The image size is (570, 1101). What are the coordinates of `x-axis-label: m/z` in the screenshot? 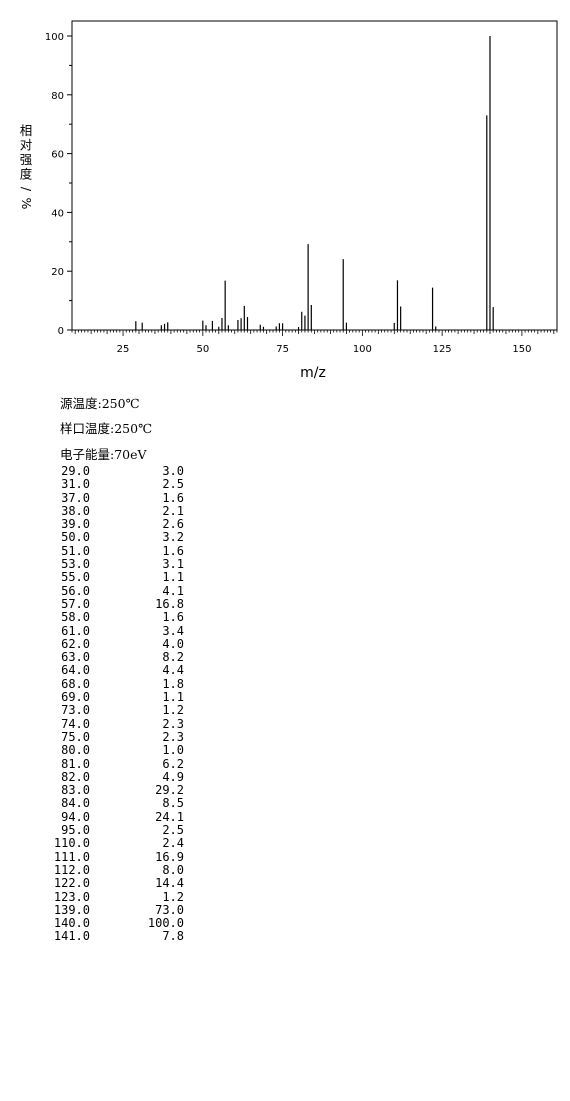 It's located at (313, 373).